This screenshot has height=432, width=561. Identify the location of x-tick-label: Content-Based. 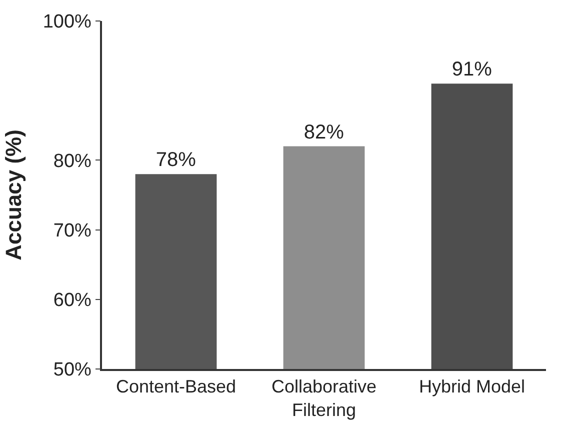
(176, 386).